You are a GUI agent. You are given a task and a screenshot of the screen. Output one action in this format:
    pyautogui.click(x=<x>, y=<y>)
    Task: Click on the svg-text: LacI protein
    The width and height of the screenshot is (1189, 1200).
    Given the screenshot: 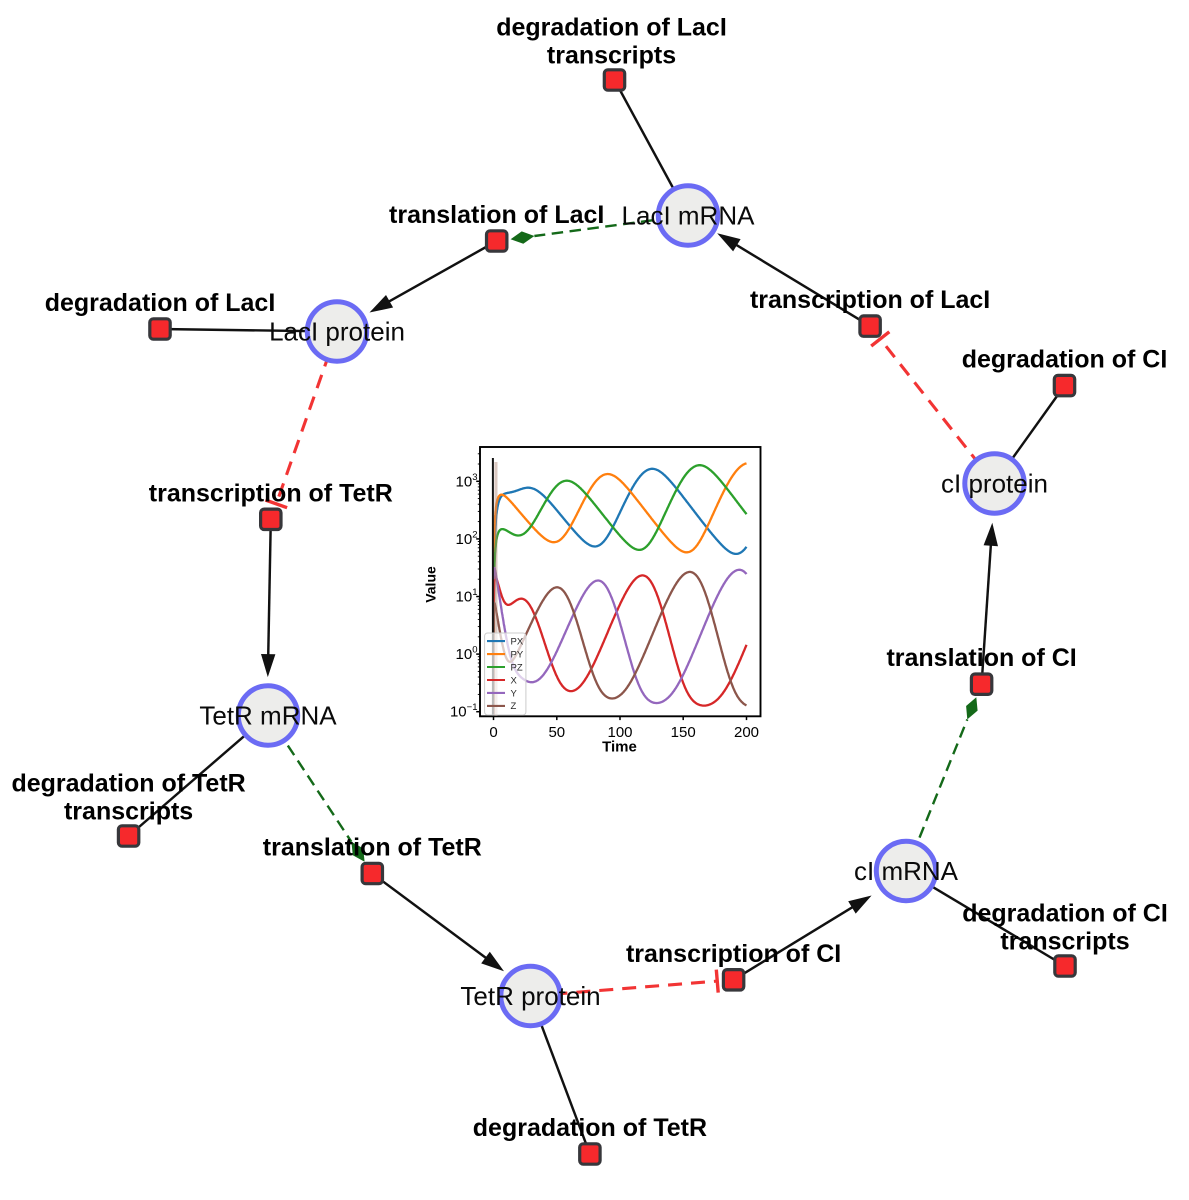 What is the action you would take?
    pyautogui.click(x=337, y=332)
    